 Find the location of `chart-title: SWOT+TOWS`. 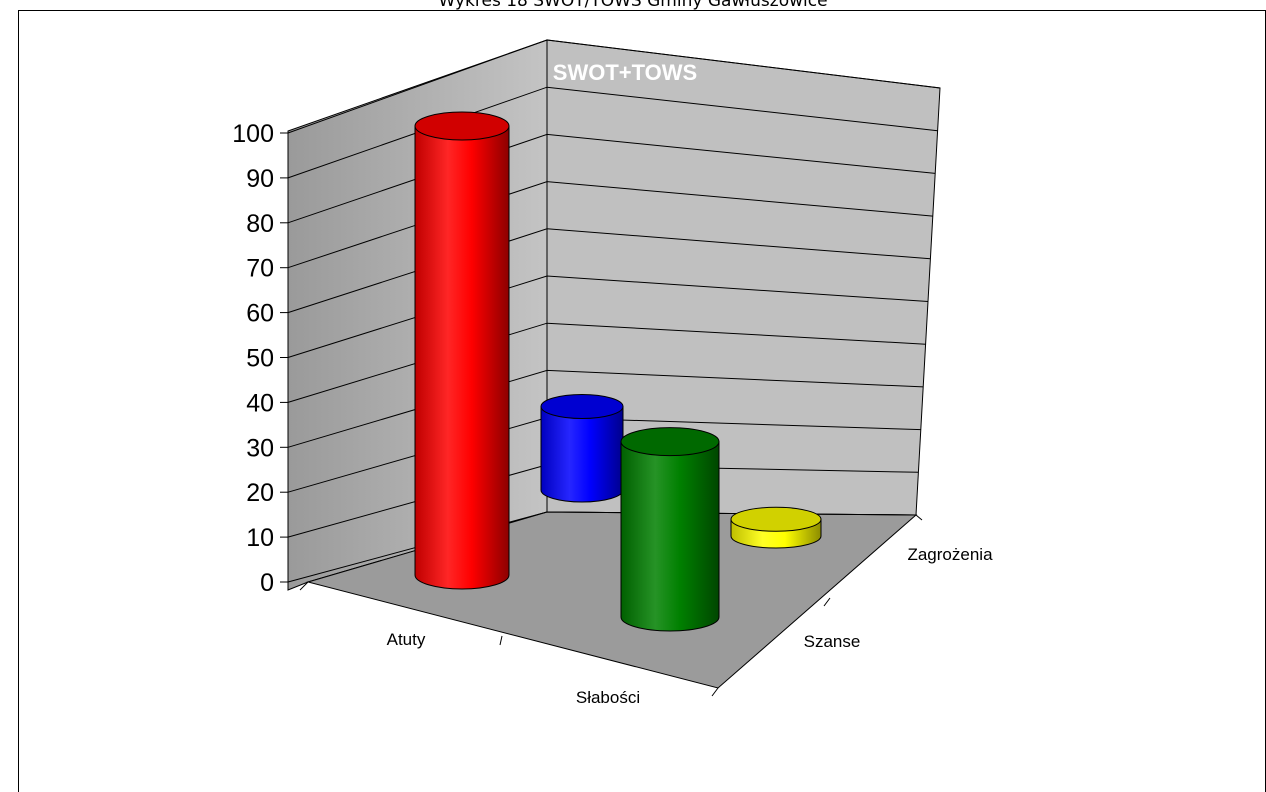

chart-title: SWOT+TOWS is located at coordinates (625, 72).